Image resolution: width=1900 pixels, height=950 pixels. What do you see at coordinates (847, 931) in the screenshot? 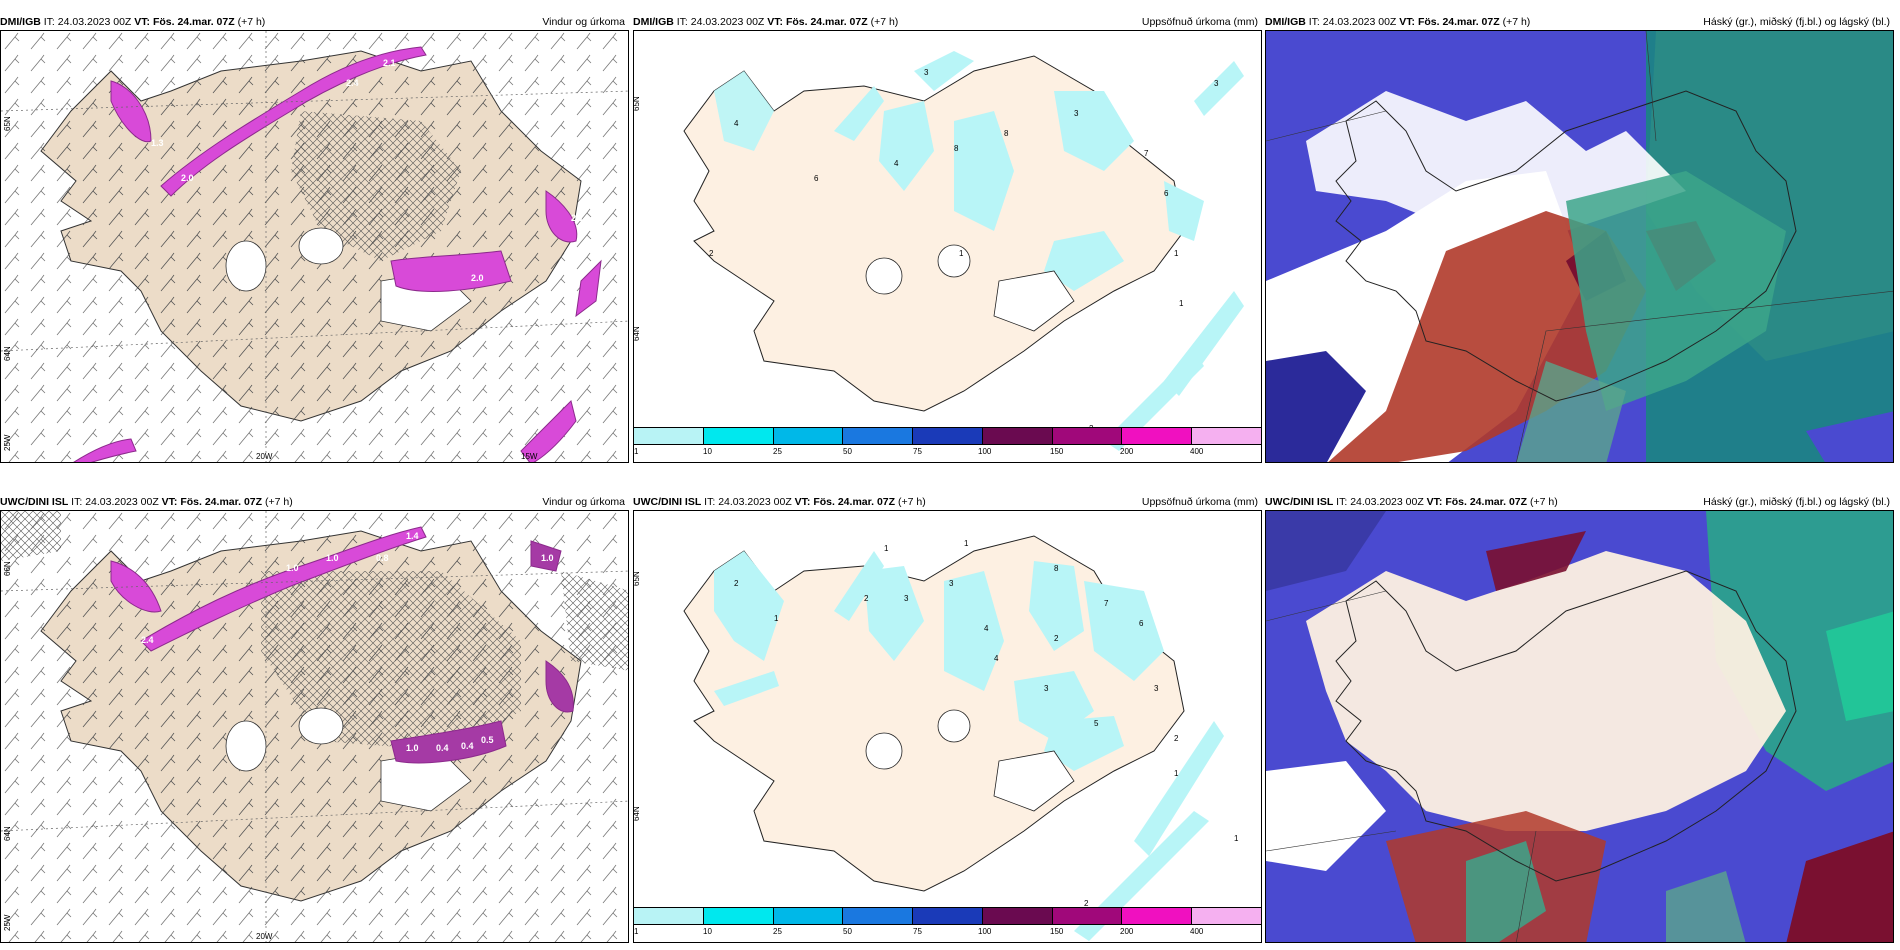
I see `colorbar-tick: 50` at bounding box center [847, 931].